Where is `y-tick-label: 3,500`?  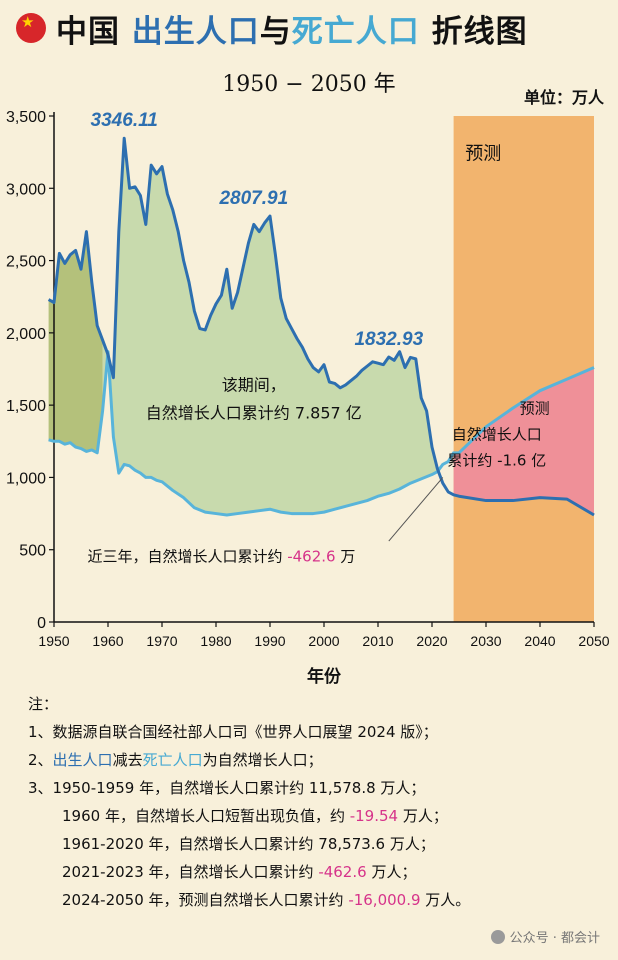
y-tick-label: 3,500 is located at coordinates (26, 117).